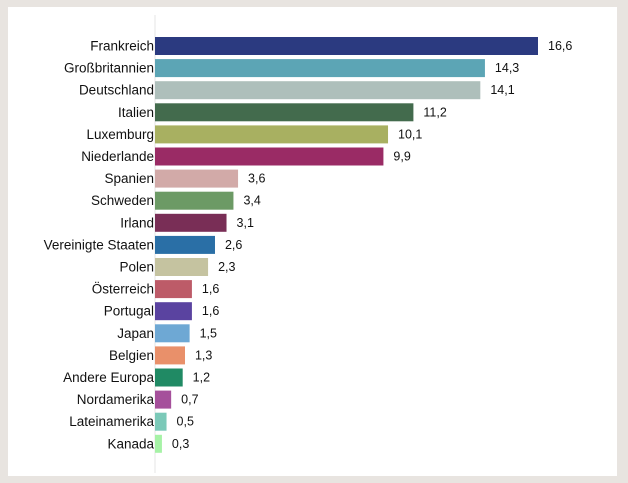 This screenshot has width=628, height=483. I want to click on category-label: Japan, so click(135, 333).